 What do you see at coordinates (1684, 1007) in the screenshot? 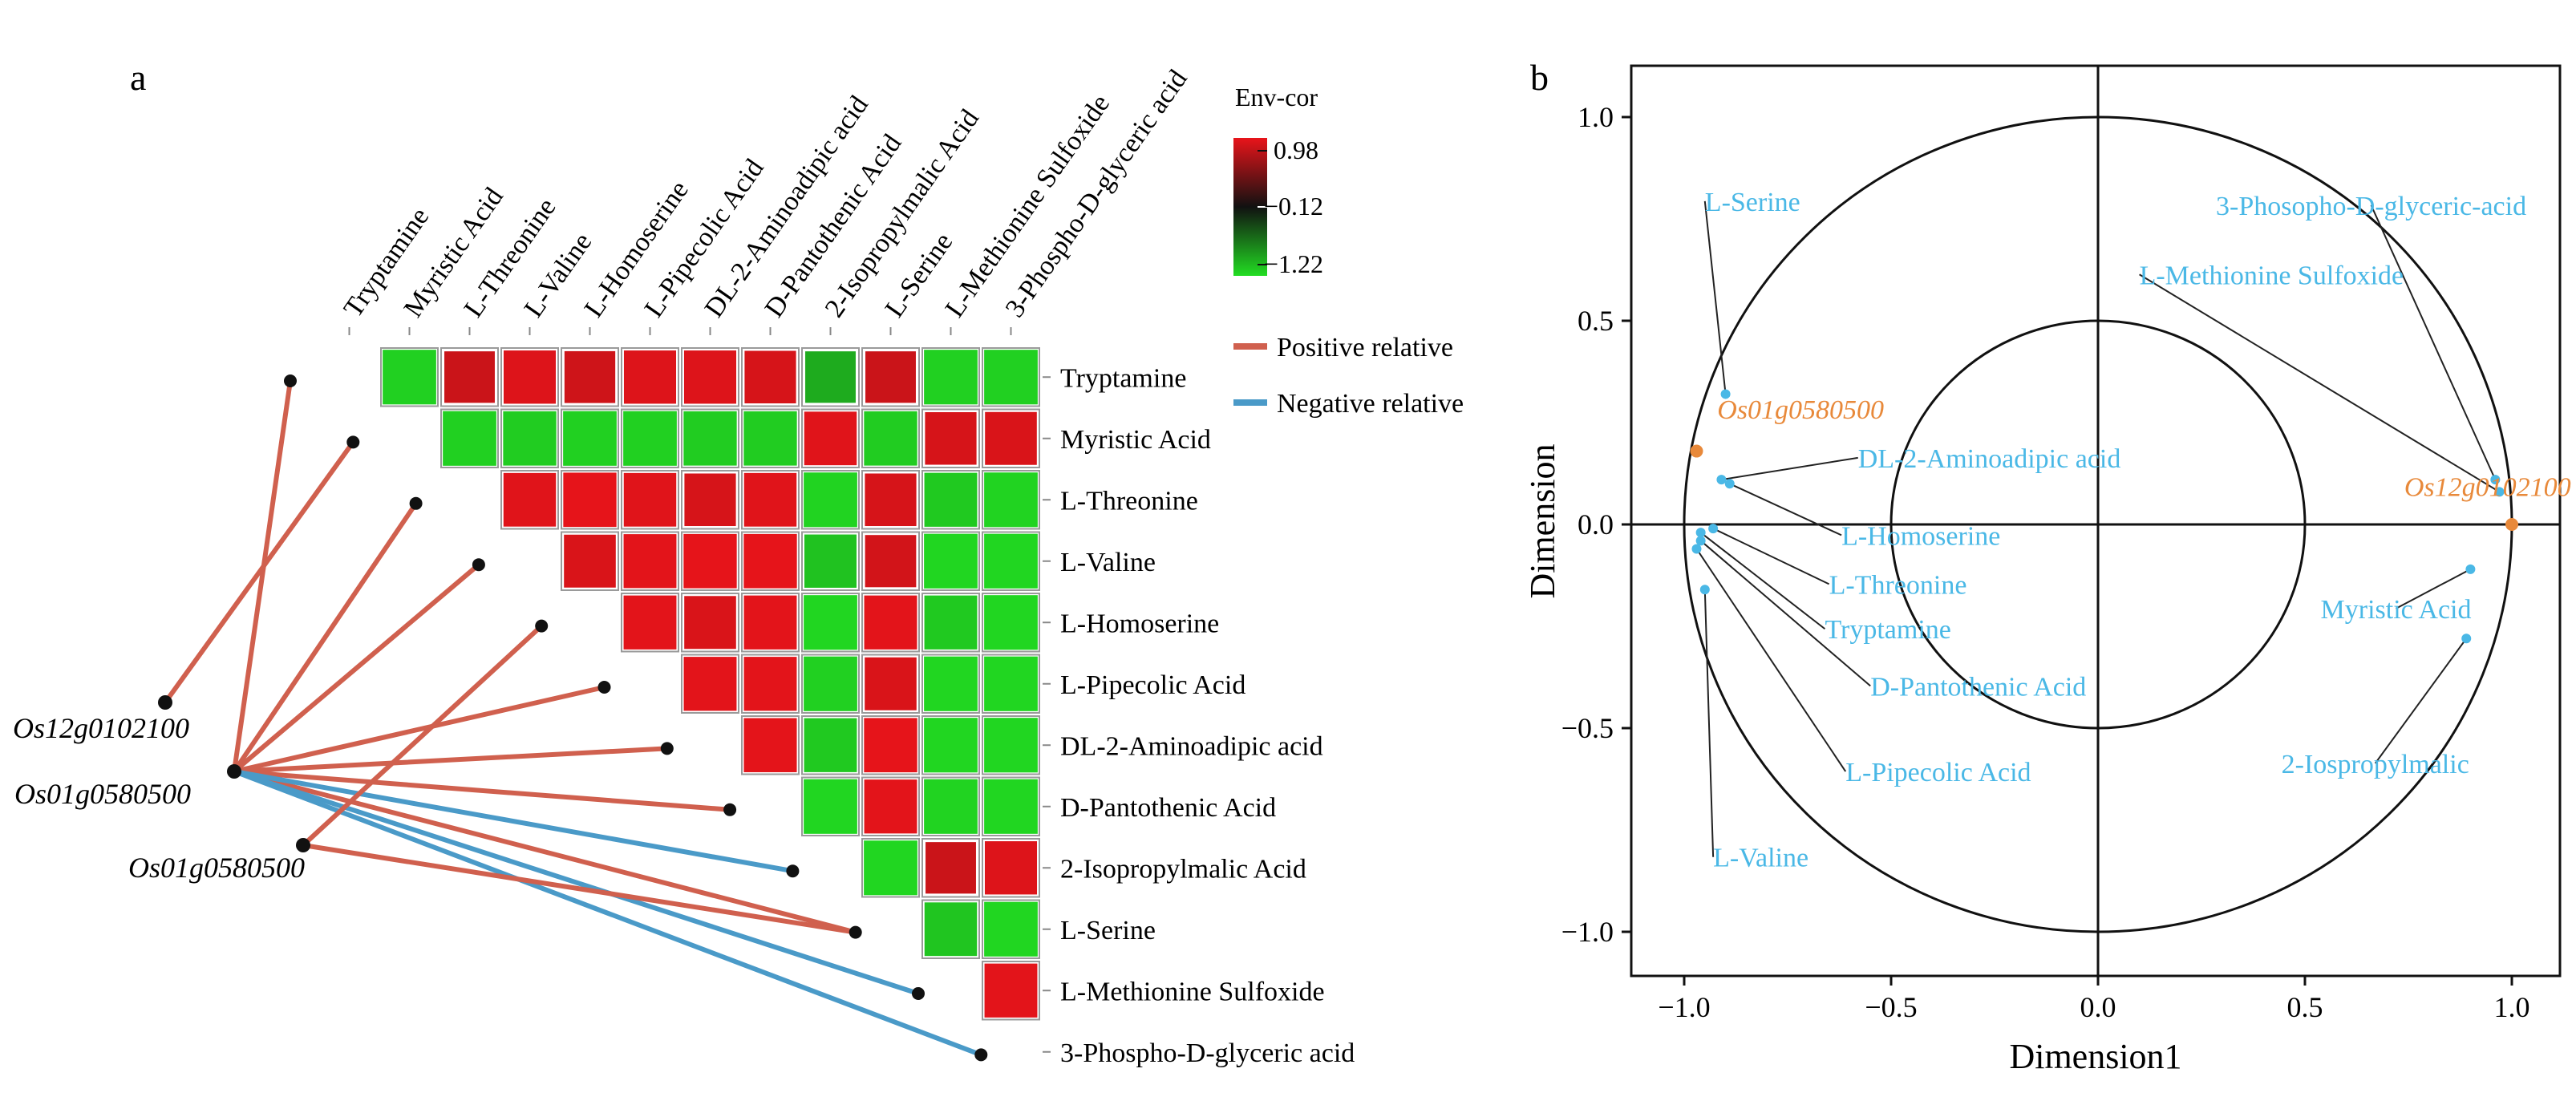
I see `x-tick-label: −1.0` at bounding box center [1684, 1007].